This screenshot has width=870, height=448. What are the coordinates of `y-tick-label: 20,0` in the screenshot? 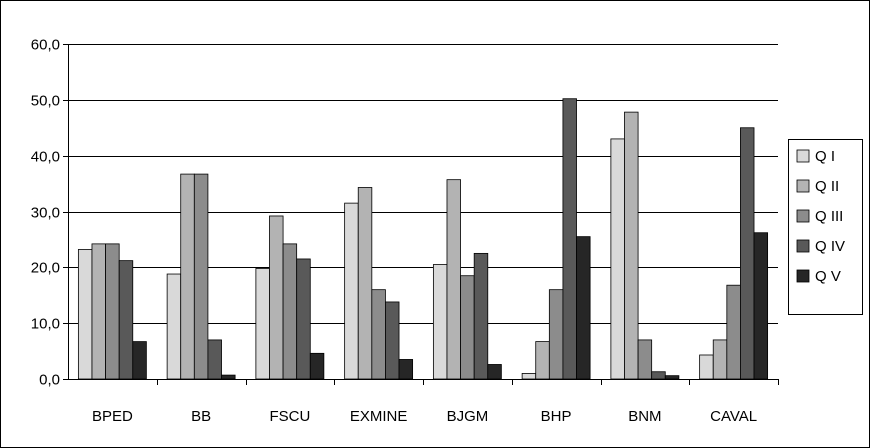 It's located at (45, 268).